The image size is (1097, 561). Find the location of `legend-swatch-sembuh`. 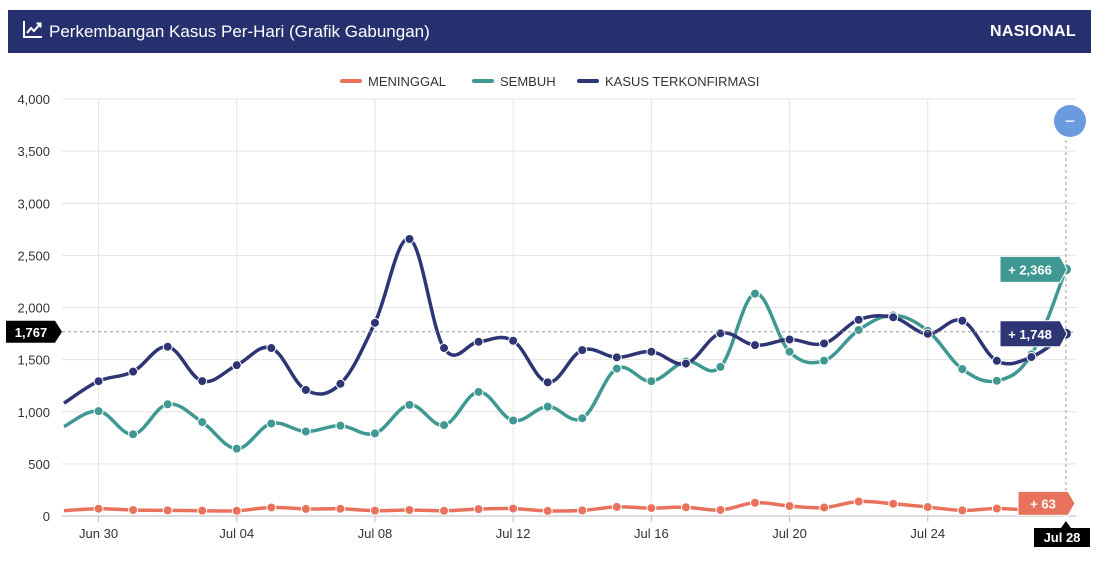

legend-swatch-sembuh is located at coordinates (483, 81).